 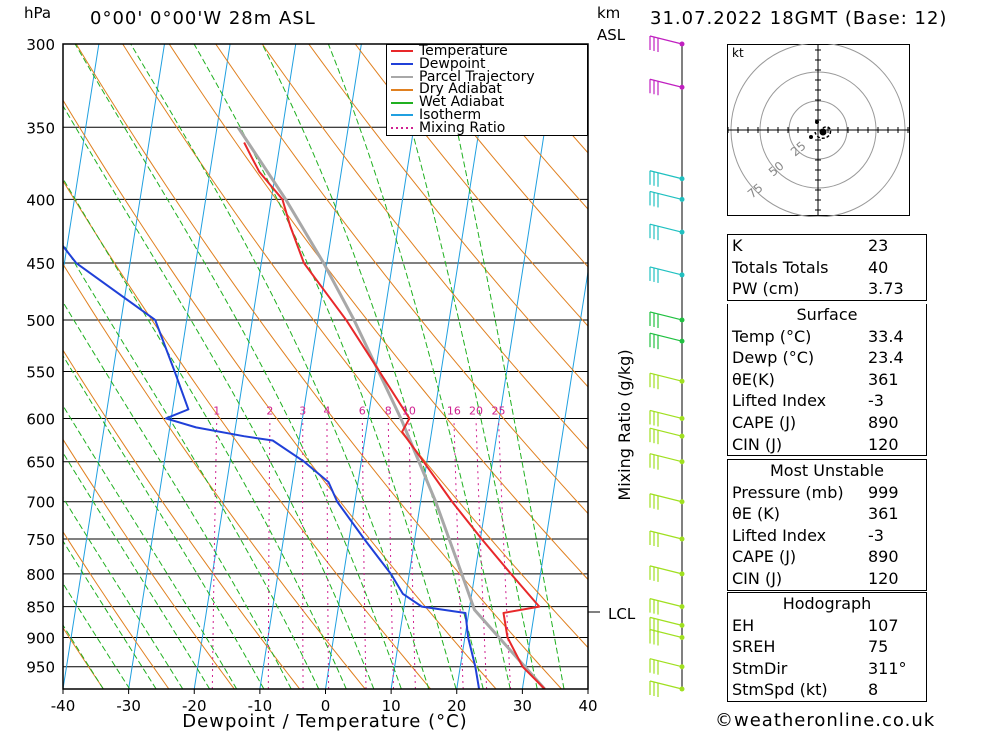 I want to click on index-value: 40, so click(x=878, y=267).